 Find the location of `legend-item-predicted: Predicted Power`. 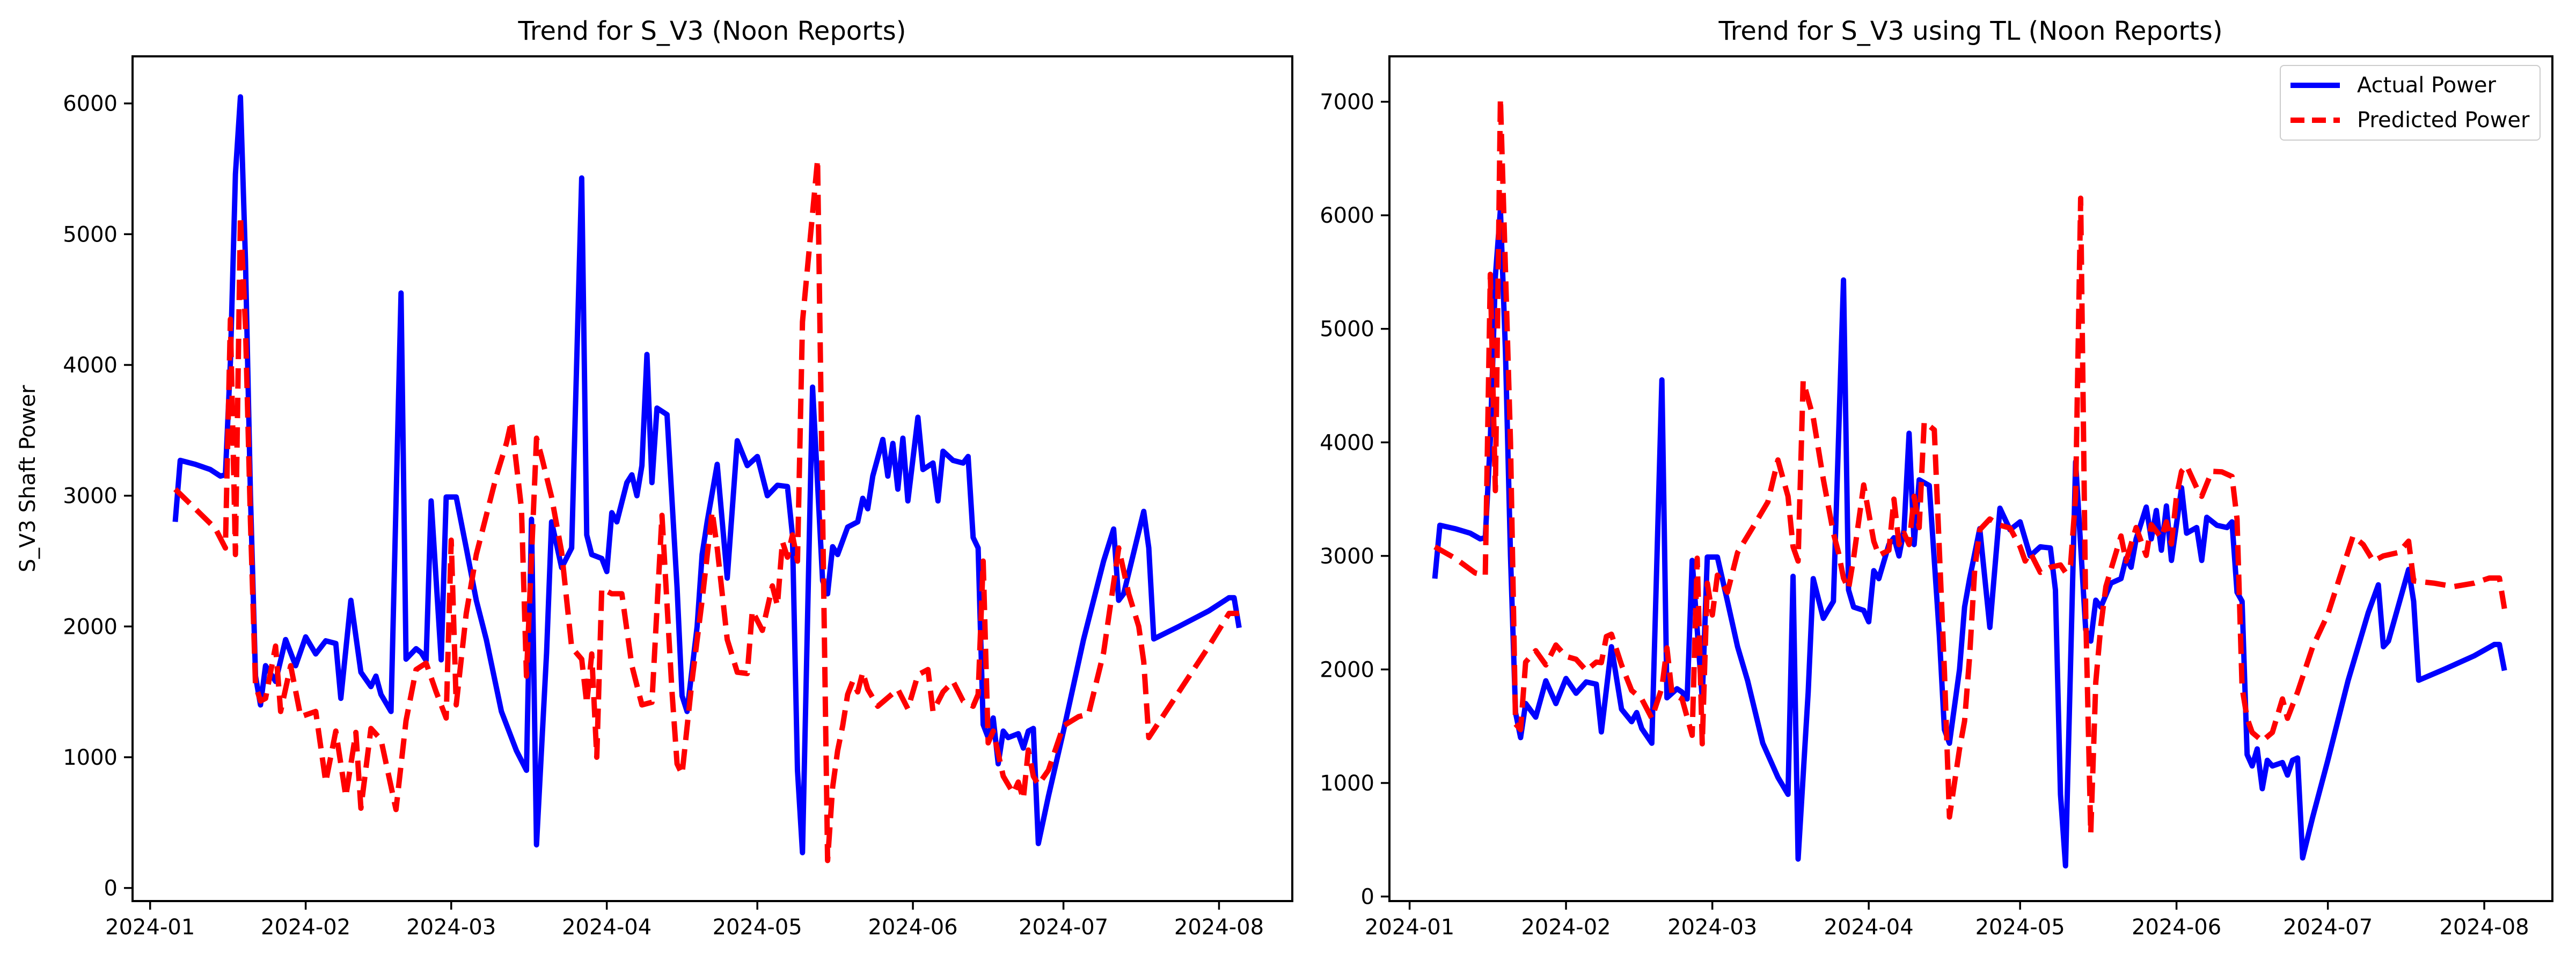

legend-item-predicted: Predicted Power is located at coordinates (2410, 120).